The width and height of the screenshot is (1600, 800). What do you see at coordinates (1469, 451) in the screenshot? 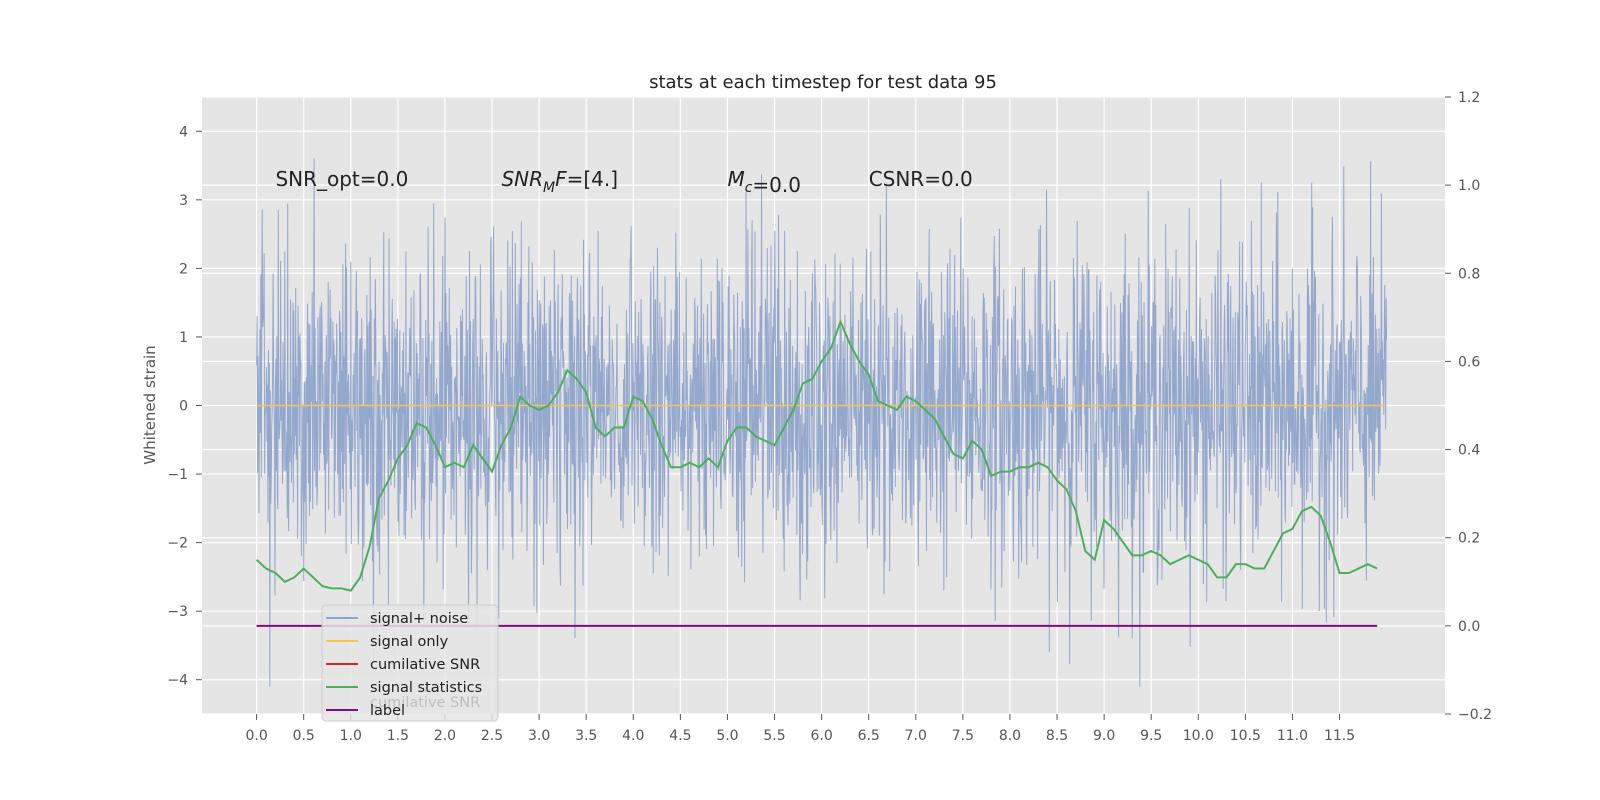
I see `y-tick-label-right: 0.4` at bounding box center [1469, 451].